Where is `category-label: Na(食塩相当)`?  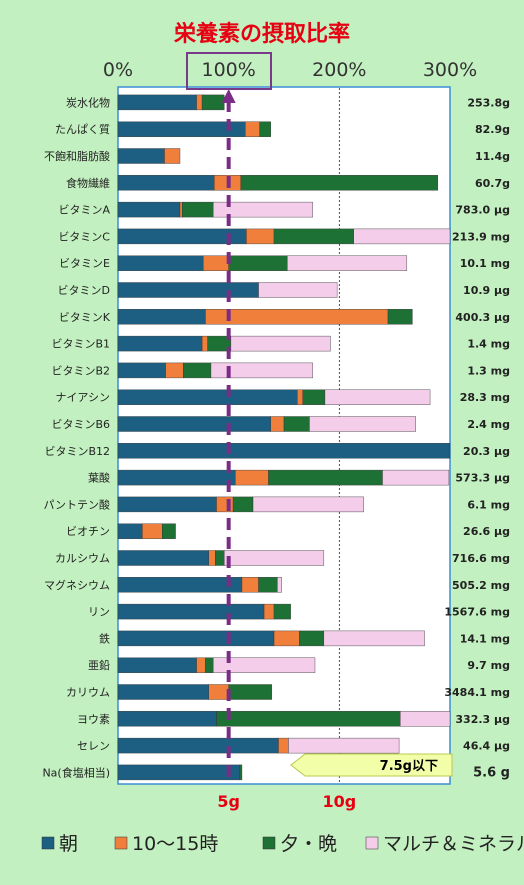
category-label: Na(食塩相当) is located at coordinates (76, 772).